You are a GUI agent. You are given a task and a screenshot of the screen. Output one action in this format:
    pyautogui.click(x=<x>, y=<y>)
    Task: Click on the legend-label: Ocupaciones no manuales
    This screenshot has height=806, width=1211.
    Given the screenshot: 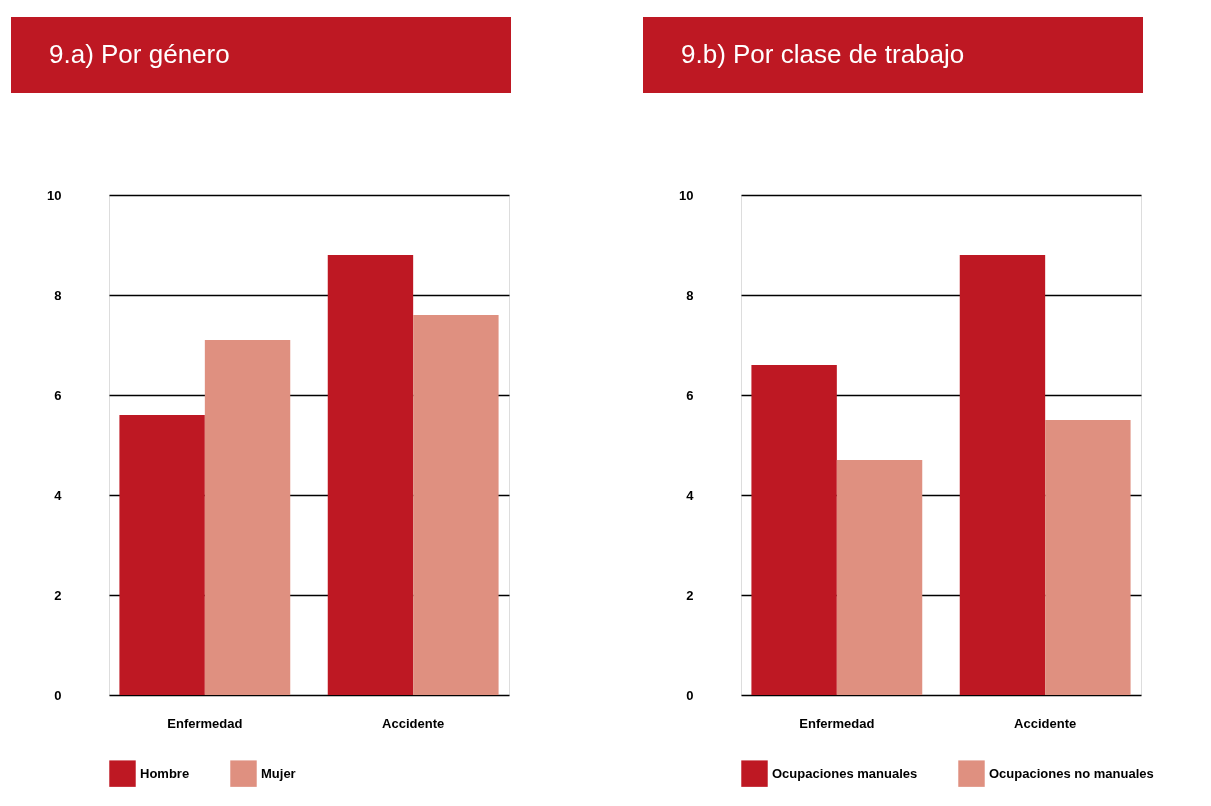 What is the action you would take?
    pyautogui.click(x=1071, y=773)
    